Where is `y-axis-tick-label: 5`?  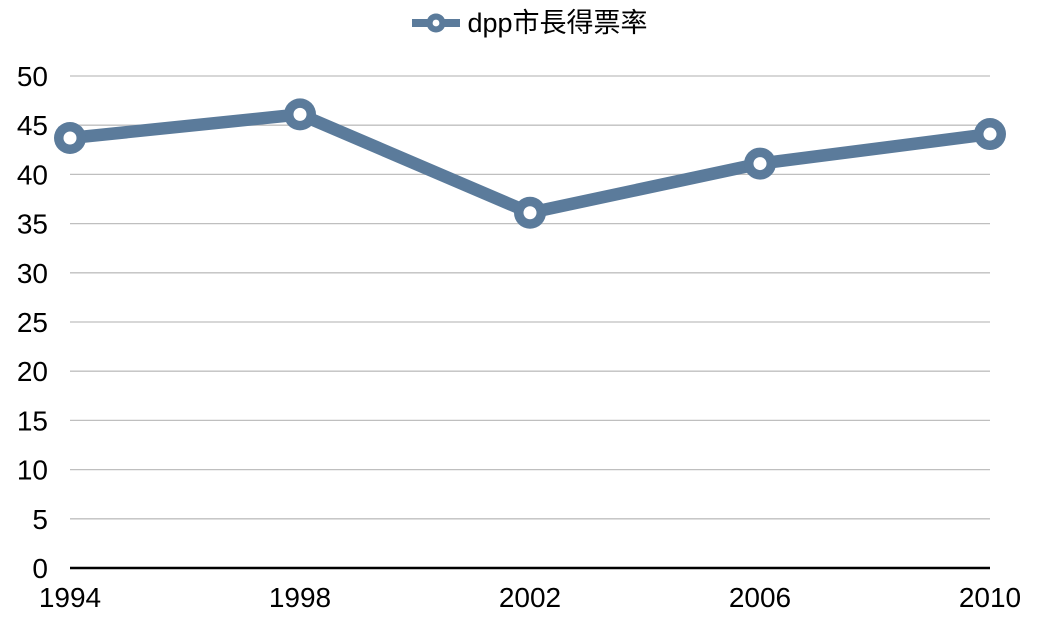 y-axis-tick-label: 5 is located at coordinates (40, 519).